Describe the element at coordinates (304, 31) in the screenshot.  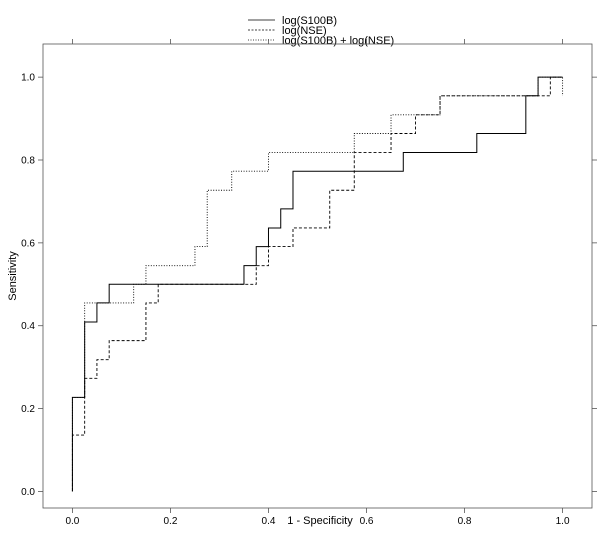
I see `legend-label-nse: log(NSE)` at that location.